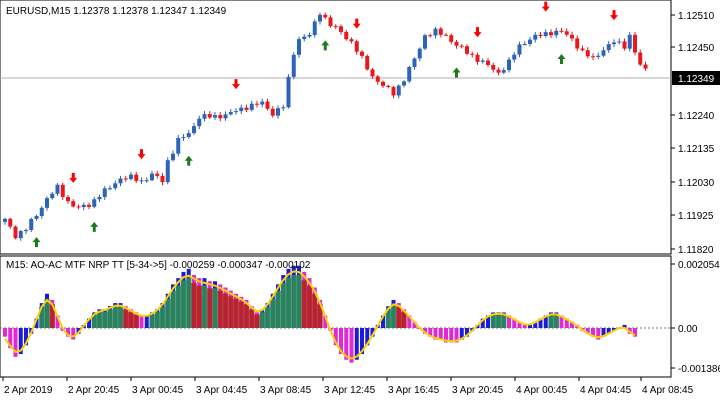 The width and height of the screenshot is (720, 403). What do you see at coordinates (696, 16) in the screenshot?
I see `price-tick-label: 1.12510` at bounding box center [696, 16].